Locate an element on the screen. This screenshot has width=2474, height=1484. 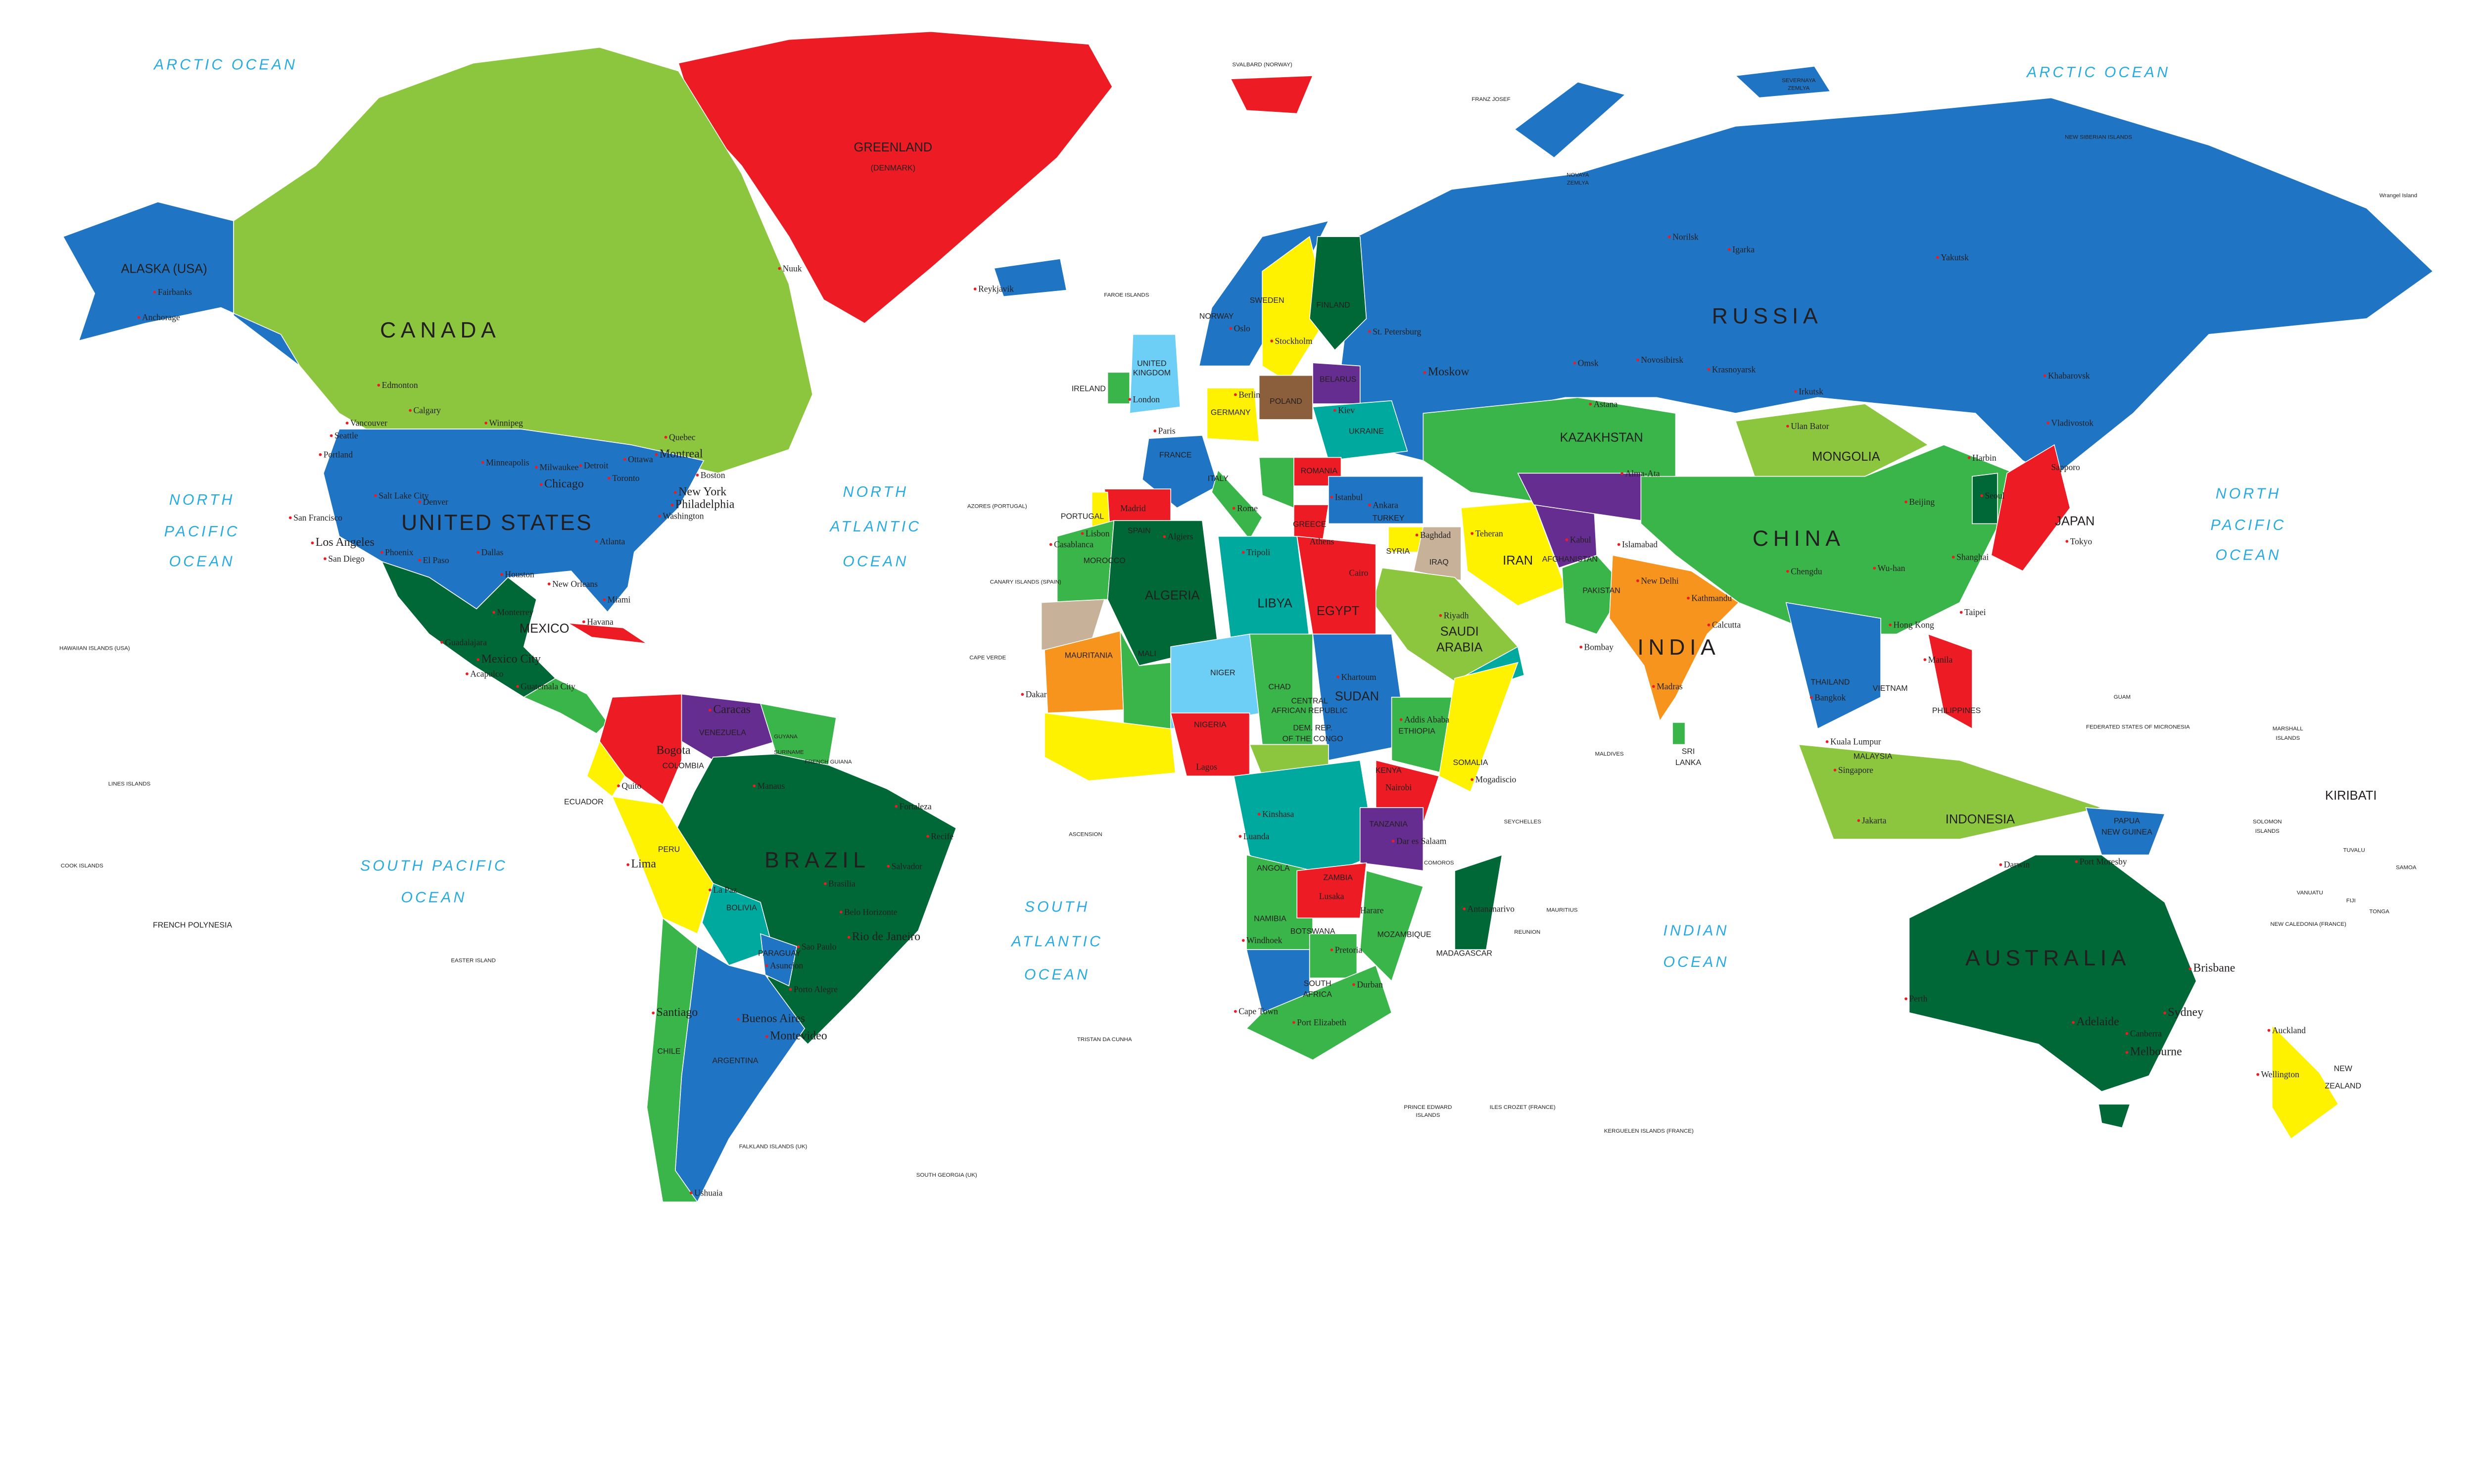
city-label-reykjavik: Reykjavik is located at coordinates (996, 289).